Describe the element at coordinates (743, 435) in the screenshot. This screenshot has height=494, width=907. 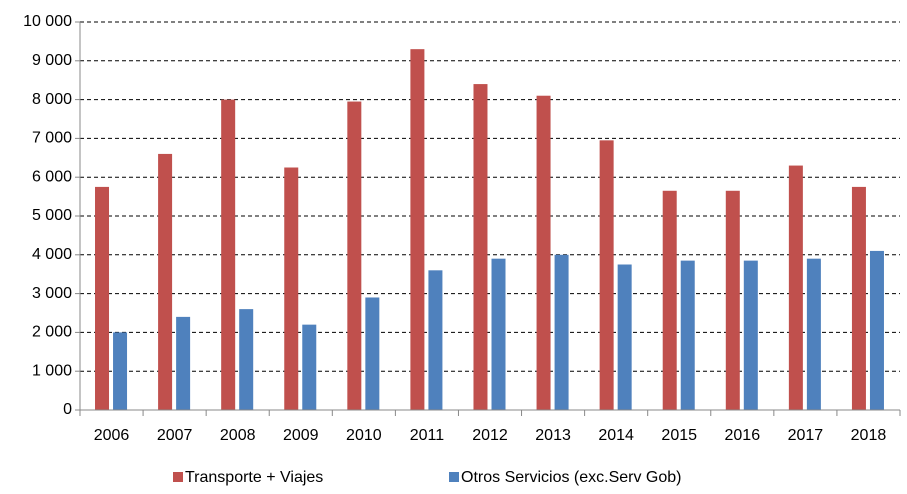
I see `x-tick-label: 2016` at that location.